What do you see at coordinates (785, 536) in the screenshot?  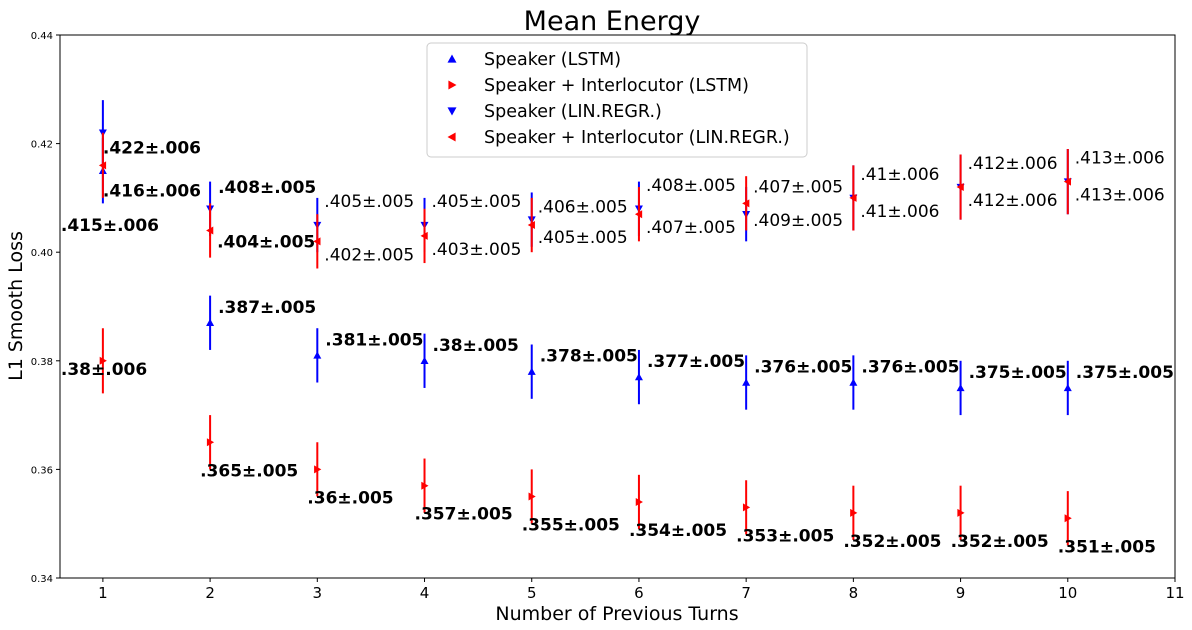 I see `data-label-speaker-interlocutor-lstm: .353±.005` at bounding box center [785, 536].